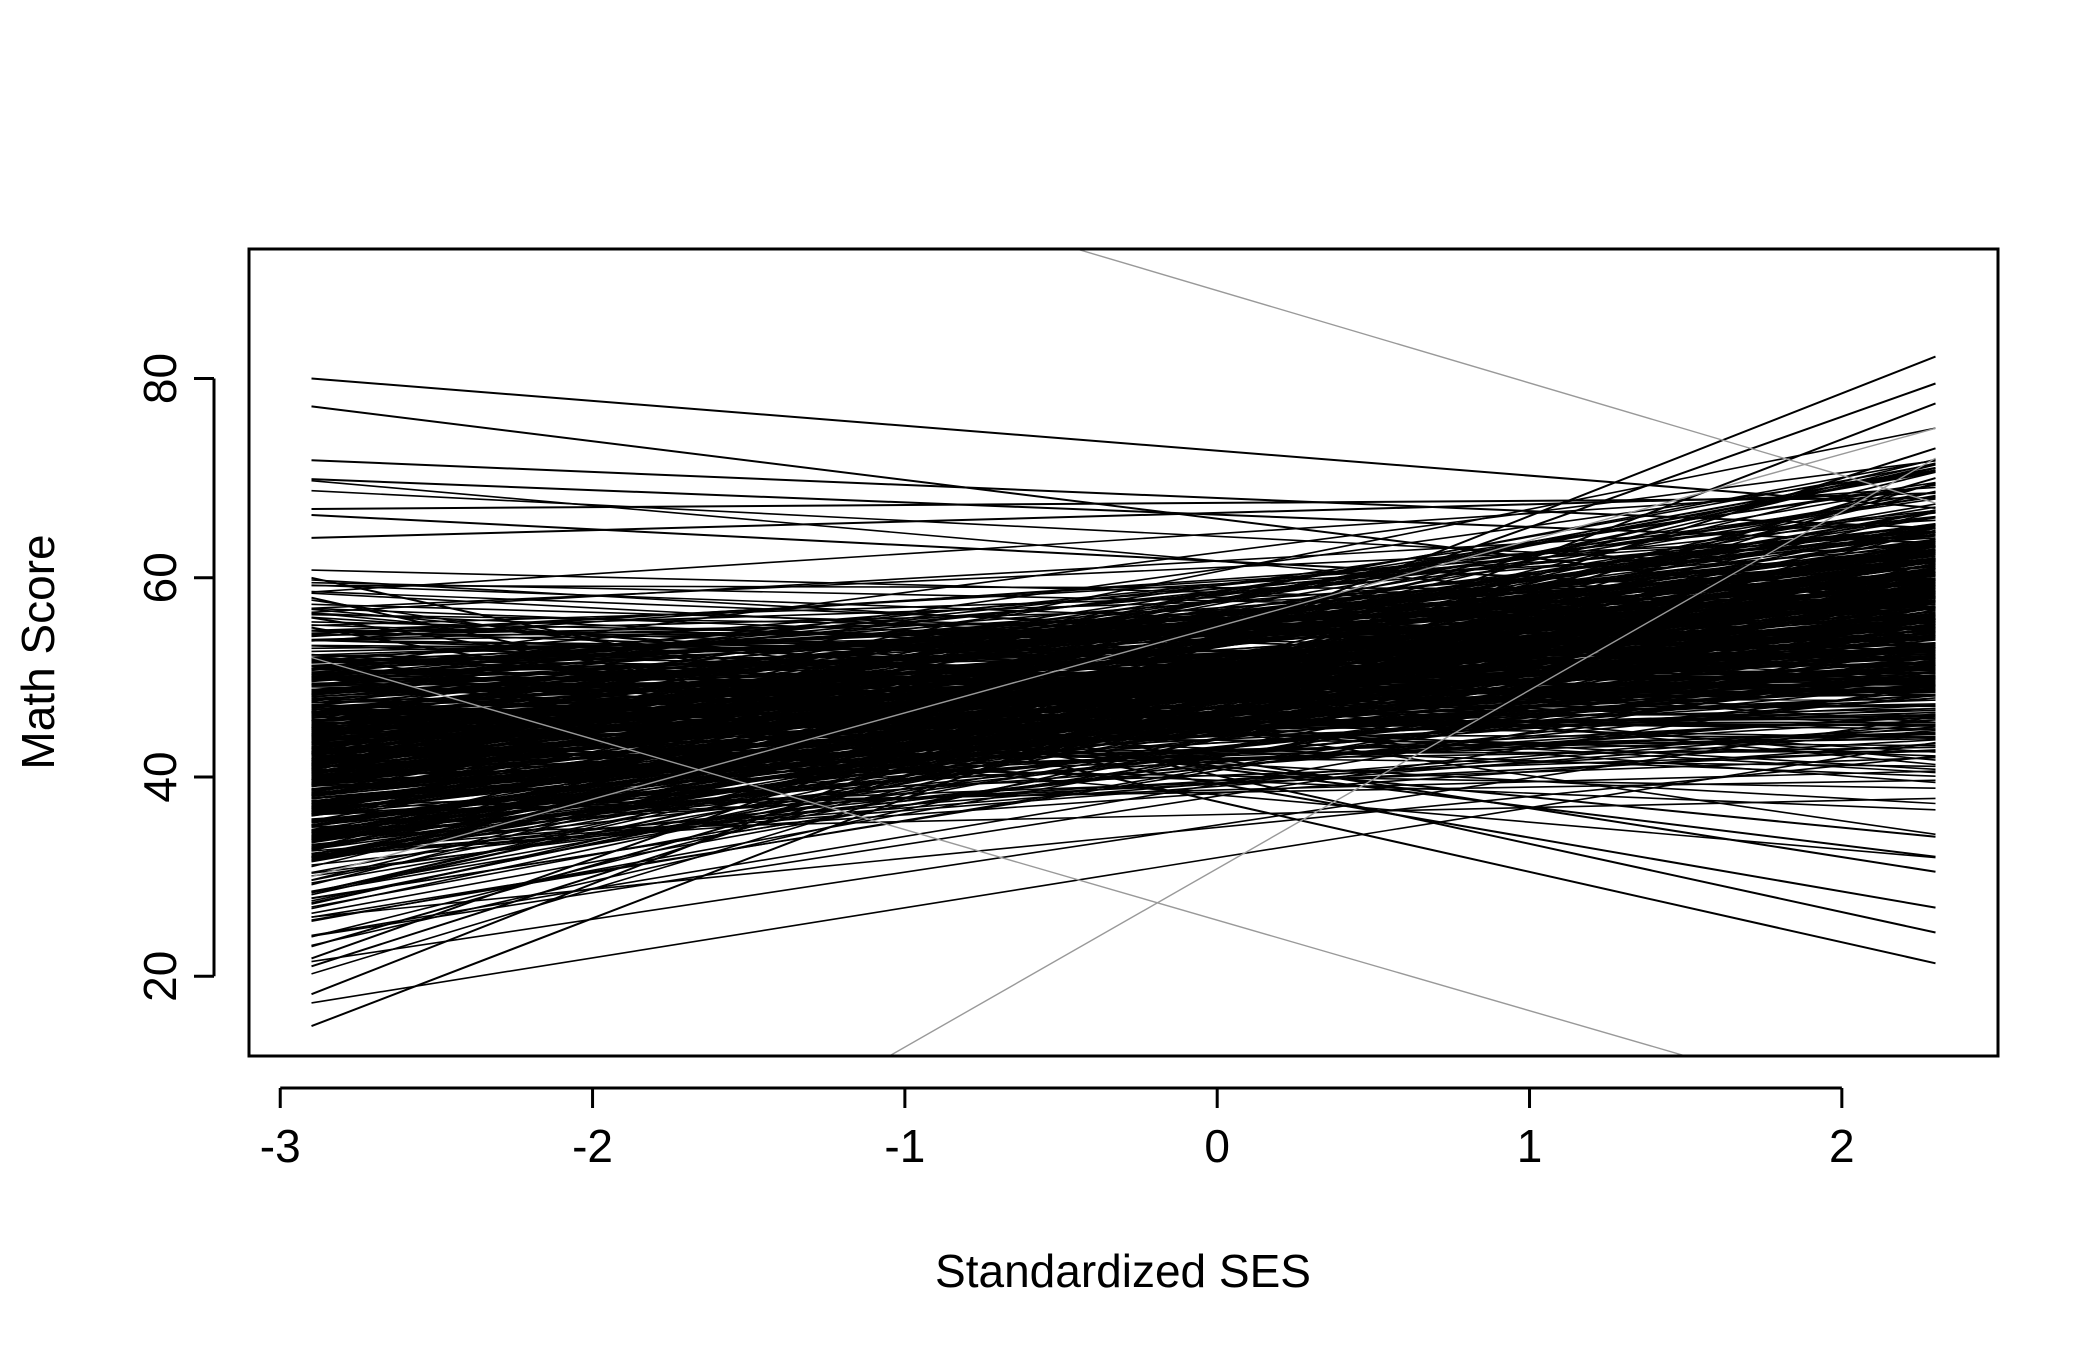 This screenshot has width=2100, height=1350. I want to click on x-tick-label: 1, so click(1530, 1146).